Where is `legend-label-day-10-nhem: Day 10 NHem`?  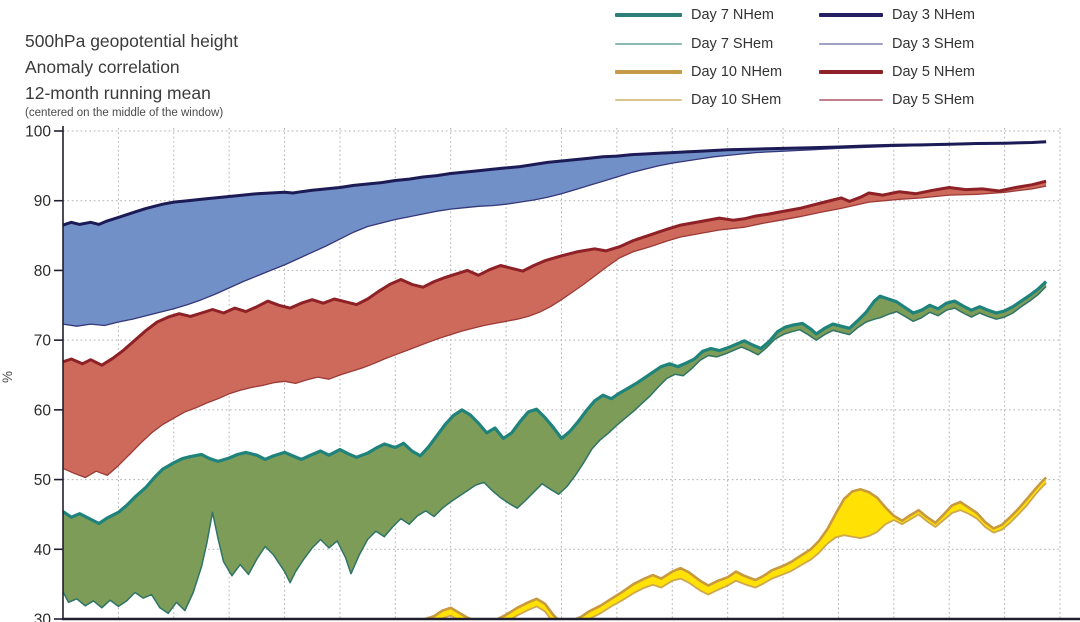
legend-label-day-10-nhem: Day 10 NHem is located at coordinates (737, 71).